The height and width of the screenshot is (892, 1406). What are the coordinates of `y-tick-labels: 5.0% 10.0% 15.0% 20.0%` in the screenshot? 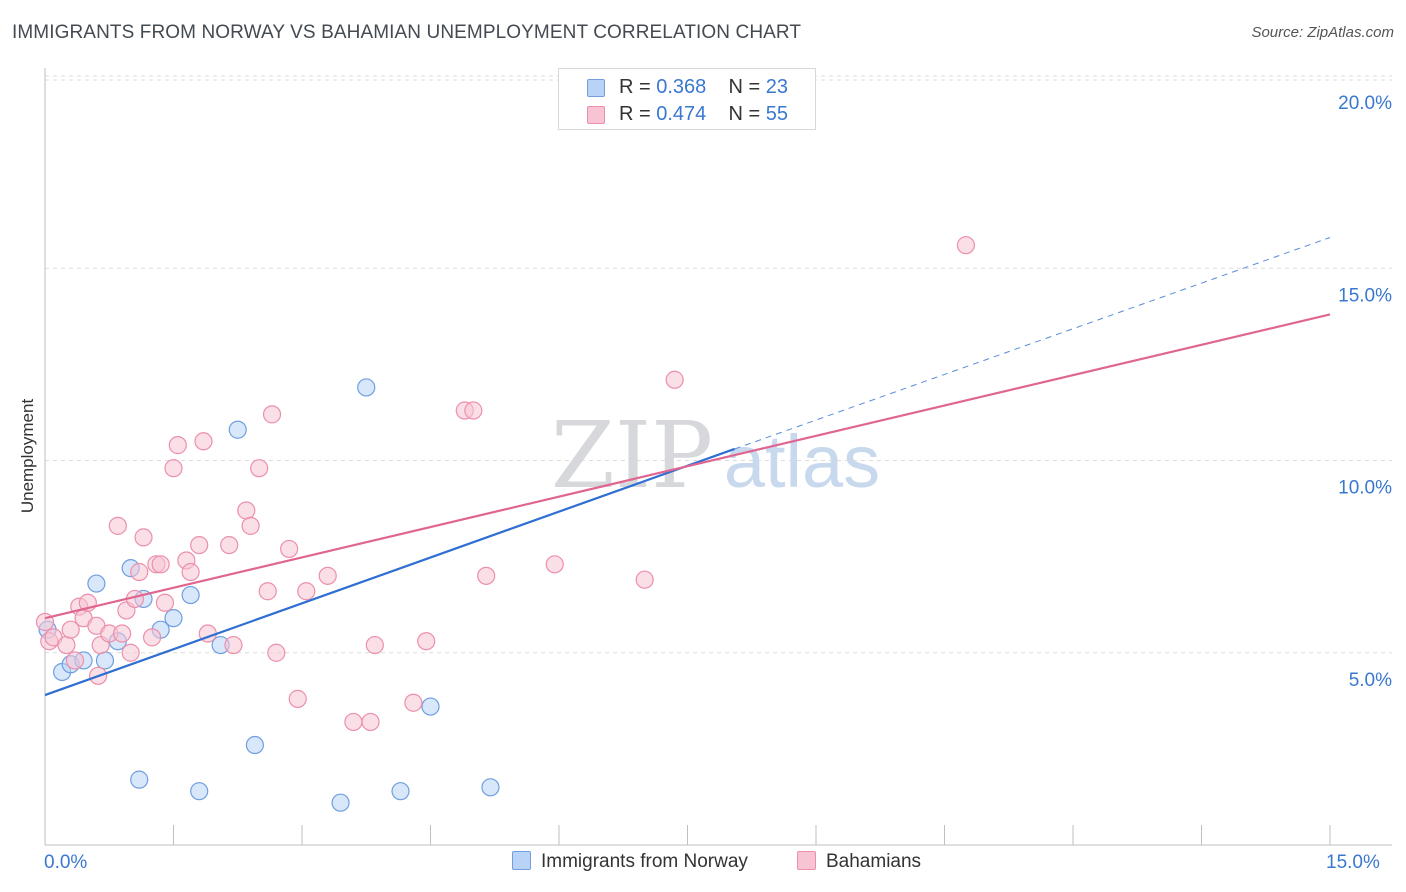 It's located at (1365, 392).